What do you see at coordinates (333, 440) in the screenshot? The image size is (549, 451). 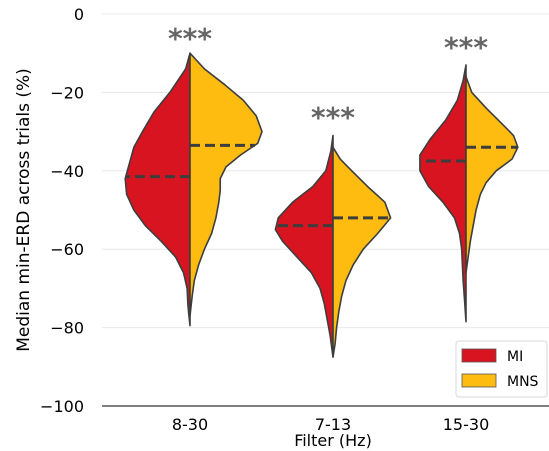 I see `x-axis-label: Filter (Hz)` at bounding box center [333, 440].